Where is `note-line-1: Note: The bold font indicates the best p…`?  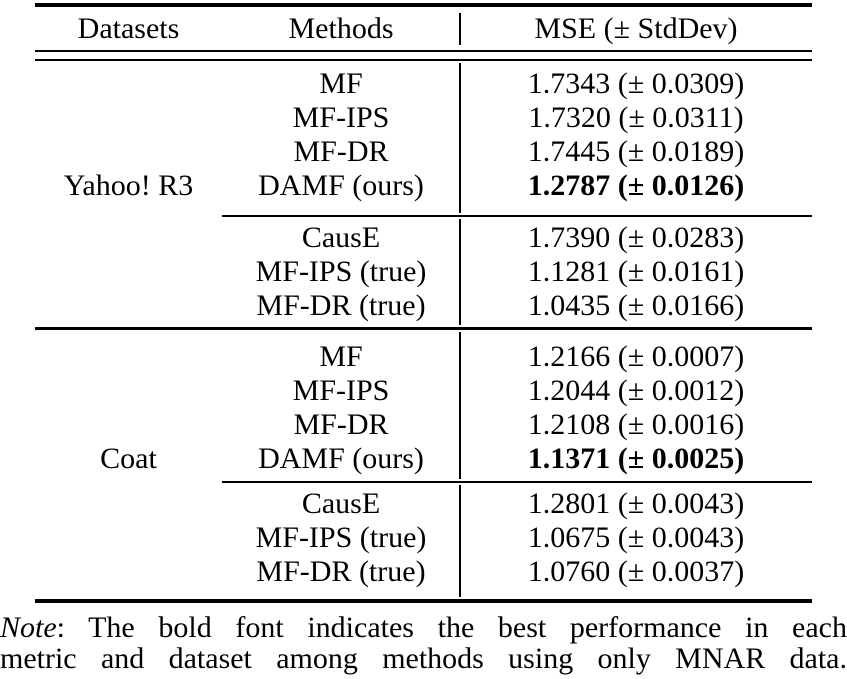 note-line-1: Note: The bold font indicates the best p… is located at coordinates (423, 627).